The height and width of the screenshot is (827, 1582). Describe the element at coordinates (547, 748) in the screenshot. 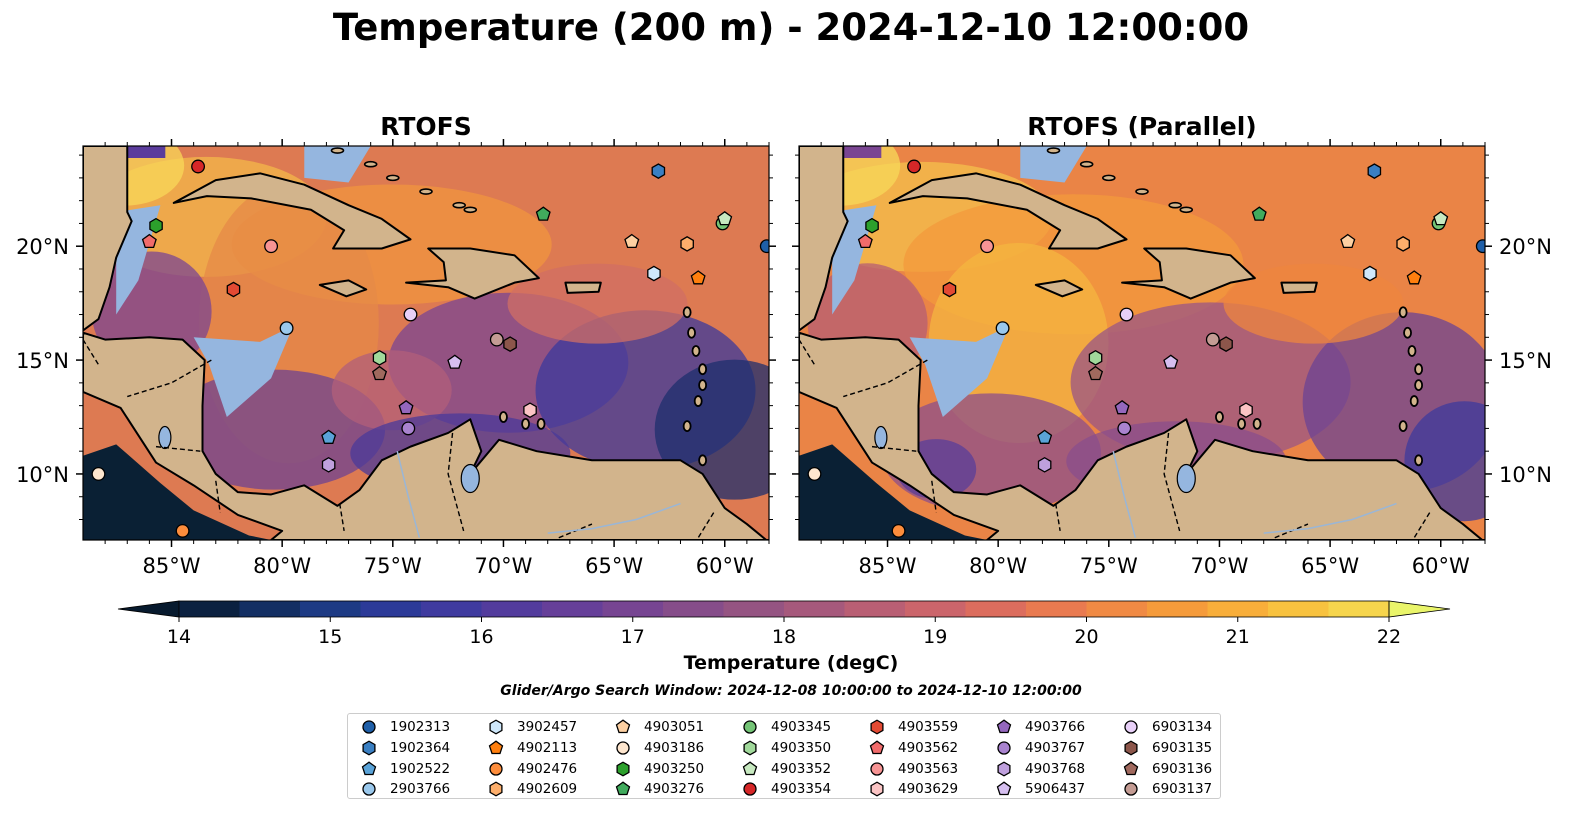

I see `legend-label: 4902113` at that location.